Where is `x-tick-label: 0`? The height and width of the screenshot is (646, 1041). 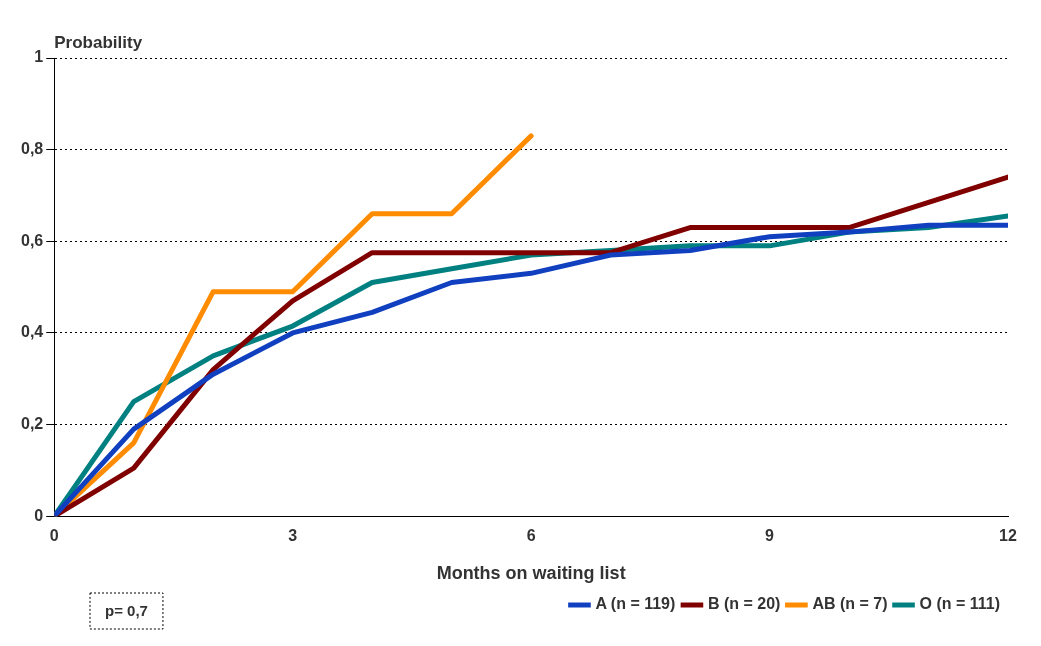 x-tick-label: 0 is located at coordinates (54, 536).